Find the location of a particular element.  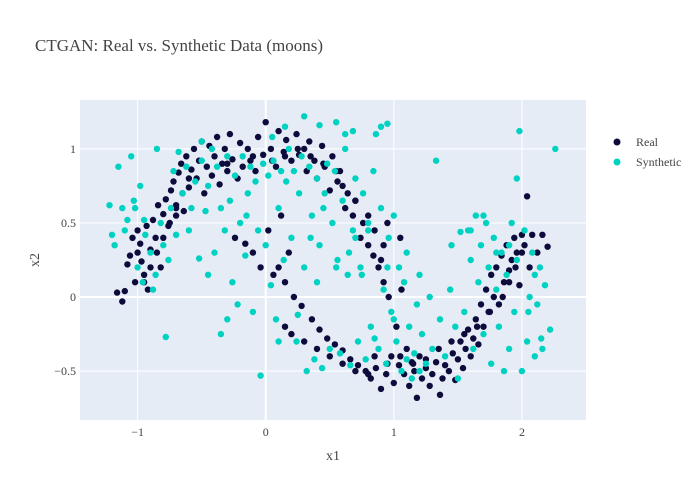

legend: Real Synthetic is located at coordinates (647, 152).